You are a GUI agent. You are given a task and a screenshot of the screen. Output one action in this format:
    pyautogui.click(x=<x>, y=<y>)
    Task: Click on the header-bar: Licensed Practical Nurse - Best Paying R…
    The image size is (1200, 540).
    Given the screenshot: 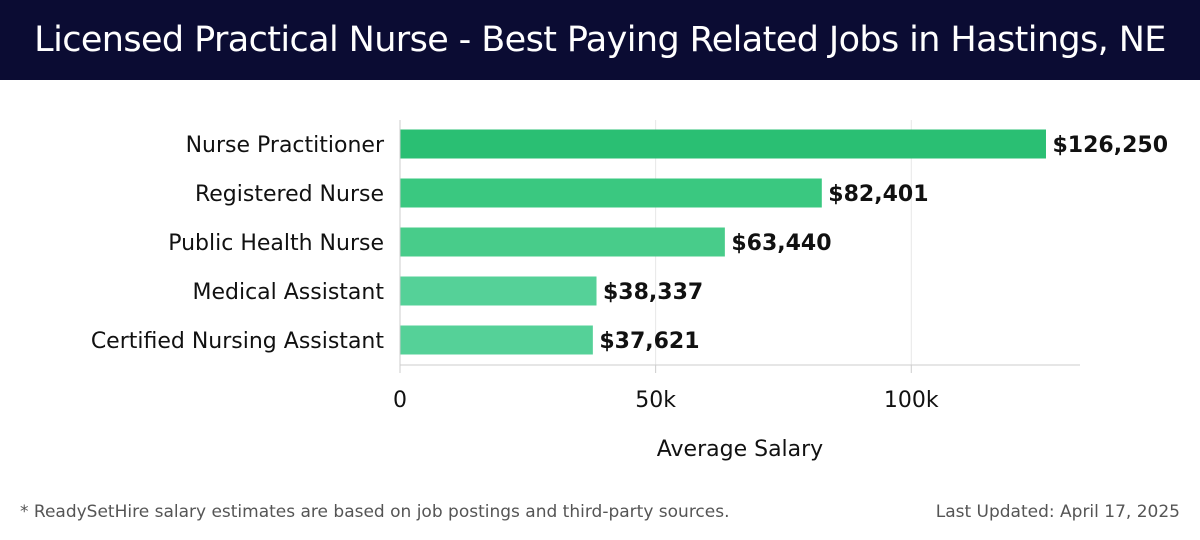 What is the action you would take?
    pyautogui.click(x=600, y=40)
    